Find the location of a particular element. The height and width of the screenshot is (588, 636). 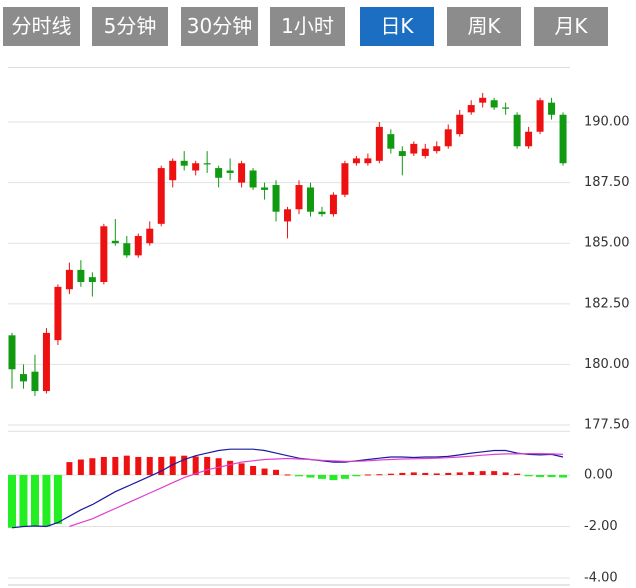

y-tick-label: 190.00 is located at coordinates (607, 122).